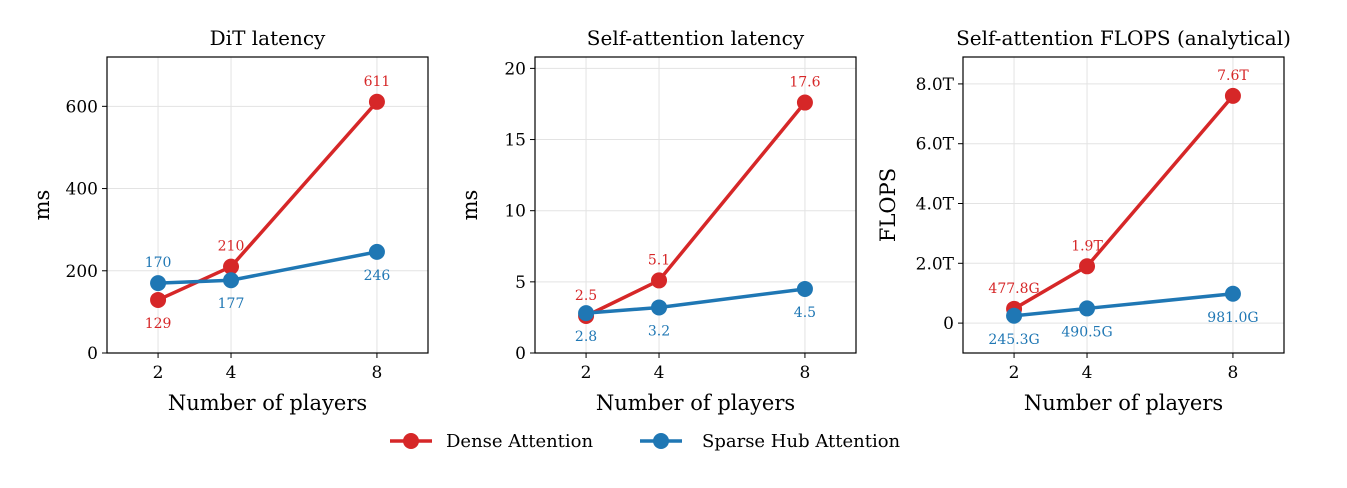 This screenshot has width=1347, height=488. Describe the element at coordinates (520, 283) in the screenshot. I see `y-tick-label: 5` at that location.